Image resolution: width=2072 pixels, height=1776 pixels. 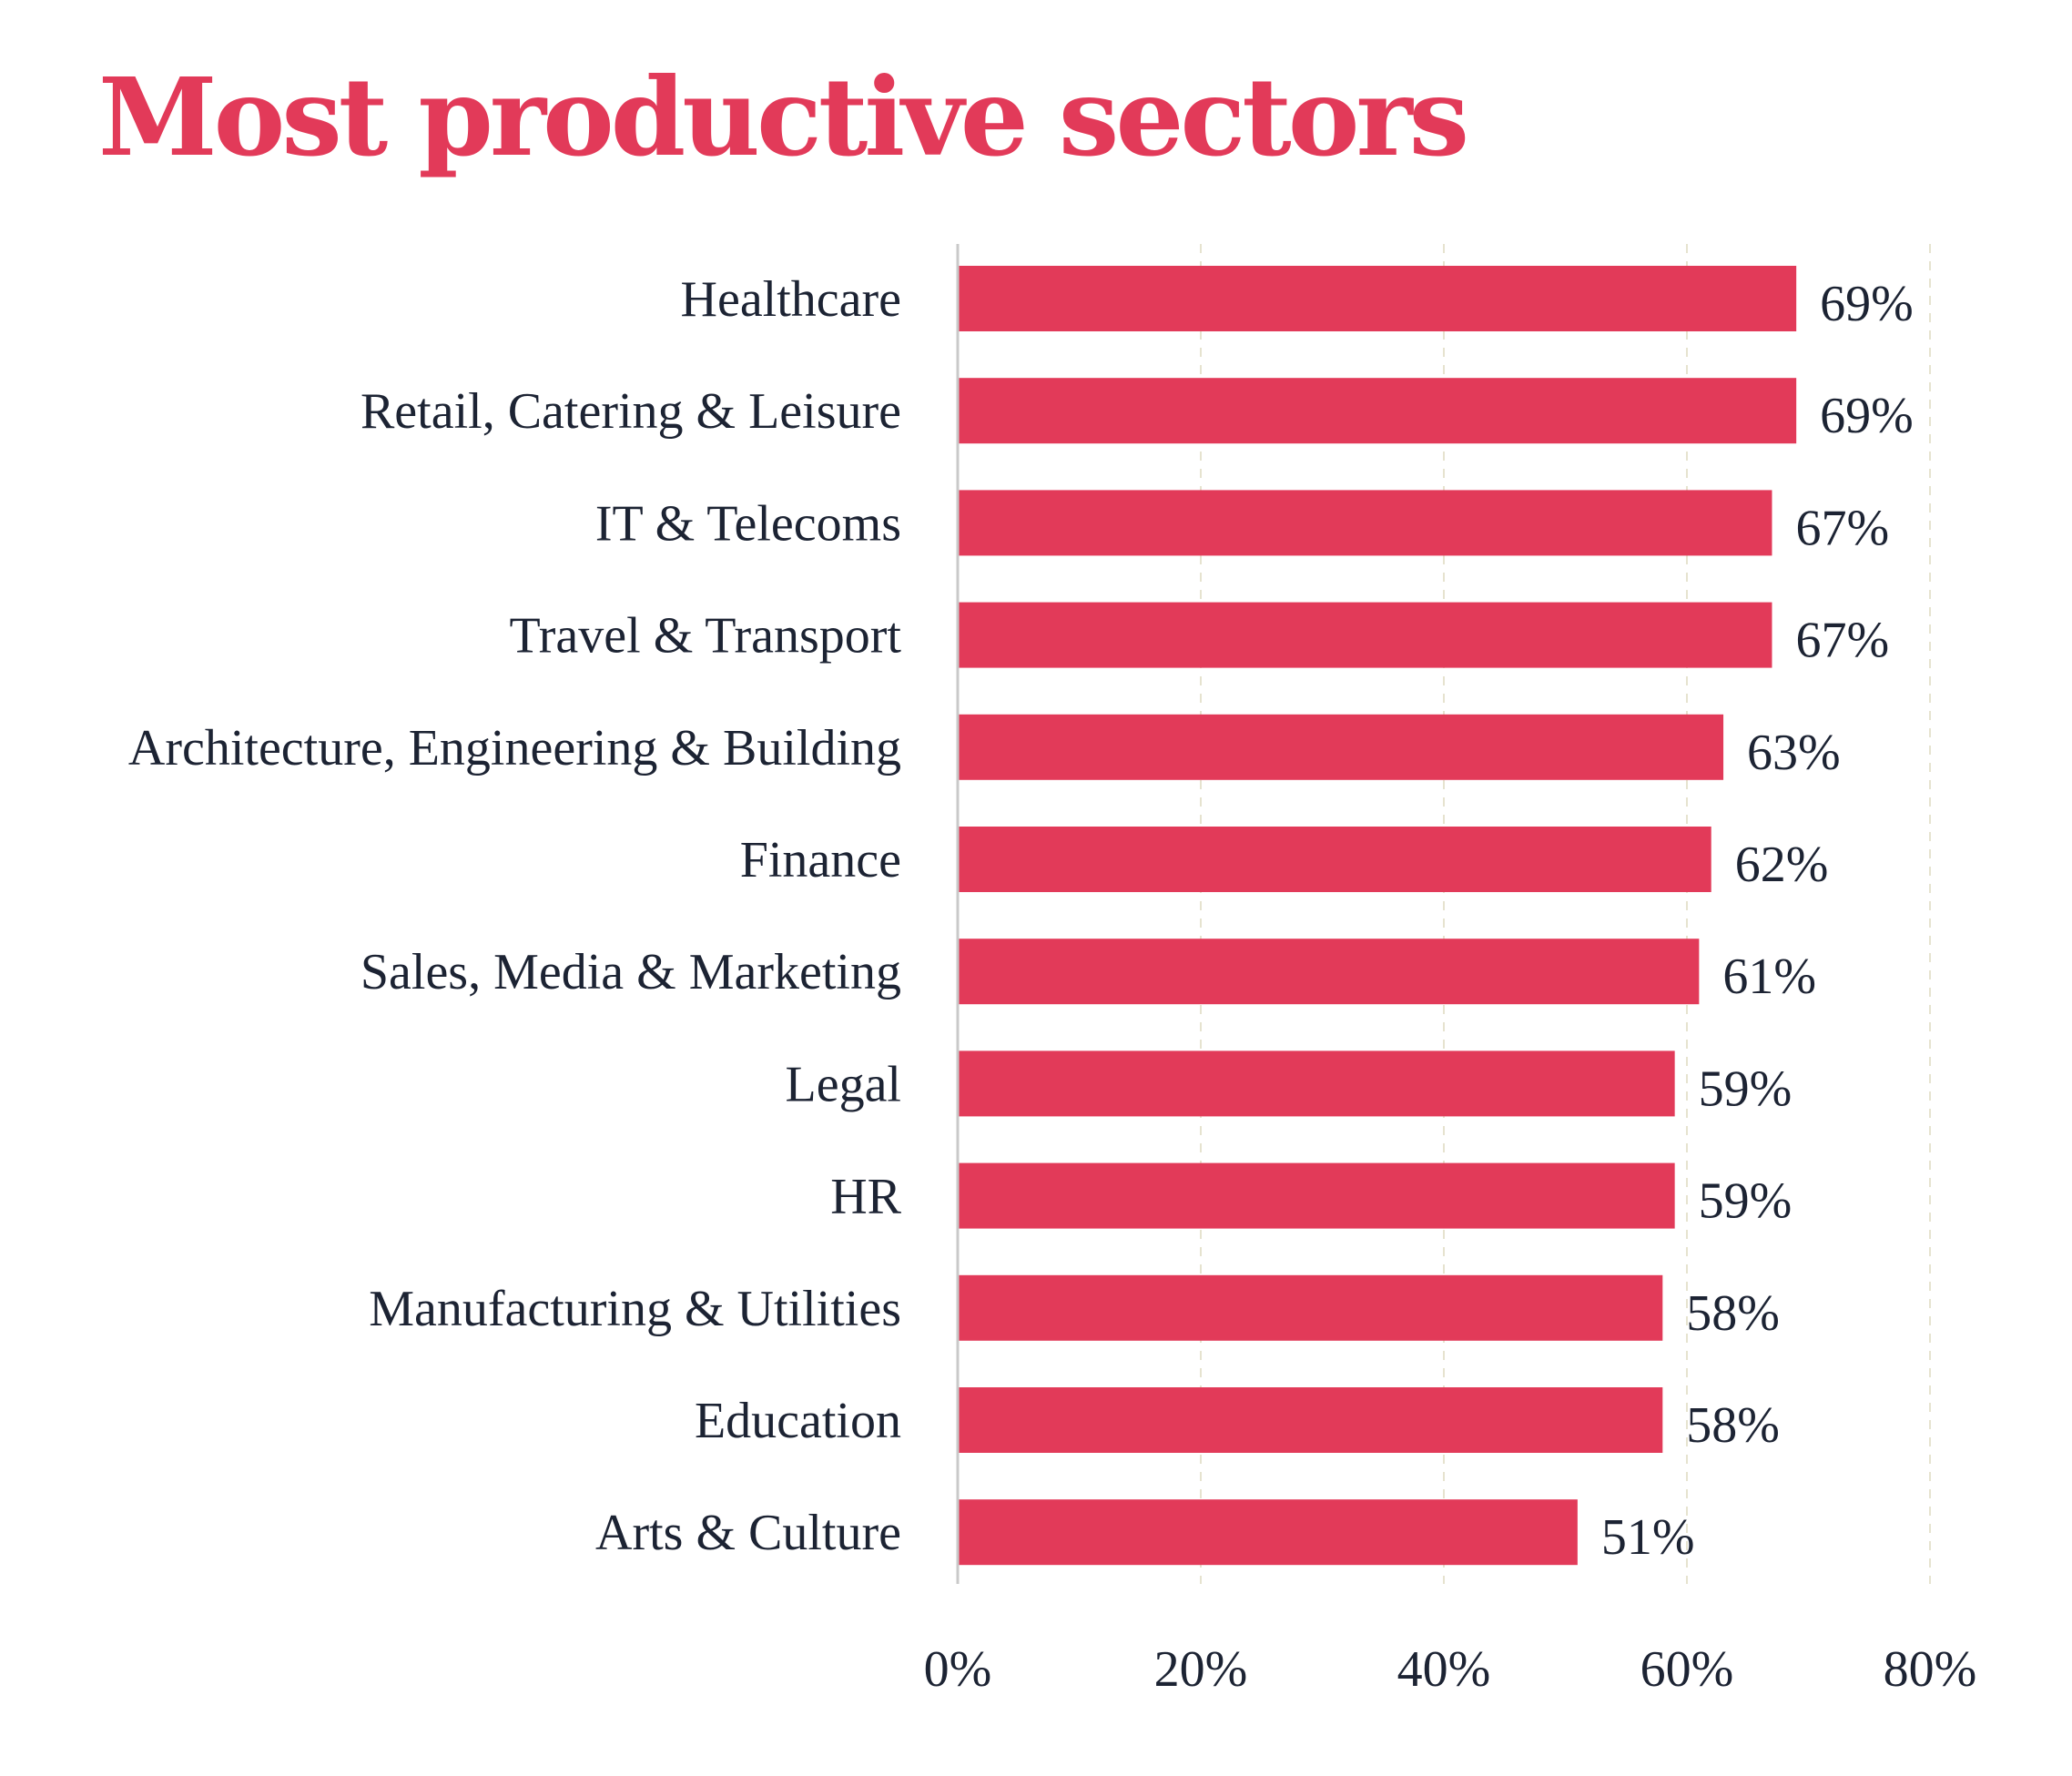 What do you see at coordinates (1733, 1426) in the screenshot?
I see `value-label-10: 58%` at bounding box center [1733, 1426].